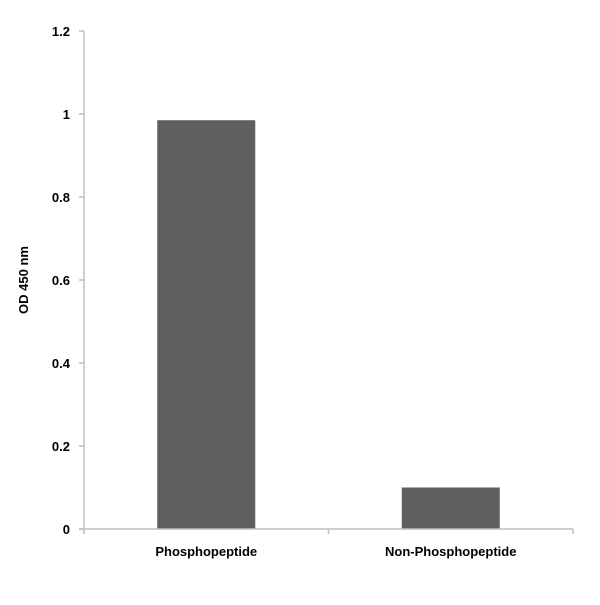  I want to click on y-axis-ticks: 0 0.2 0.4 0.6 0.8 1 1.2, so click(68, 280).